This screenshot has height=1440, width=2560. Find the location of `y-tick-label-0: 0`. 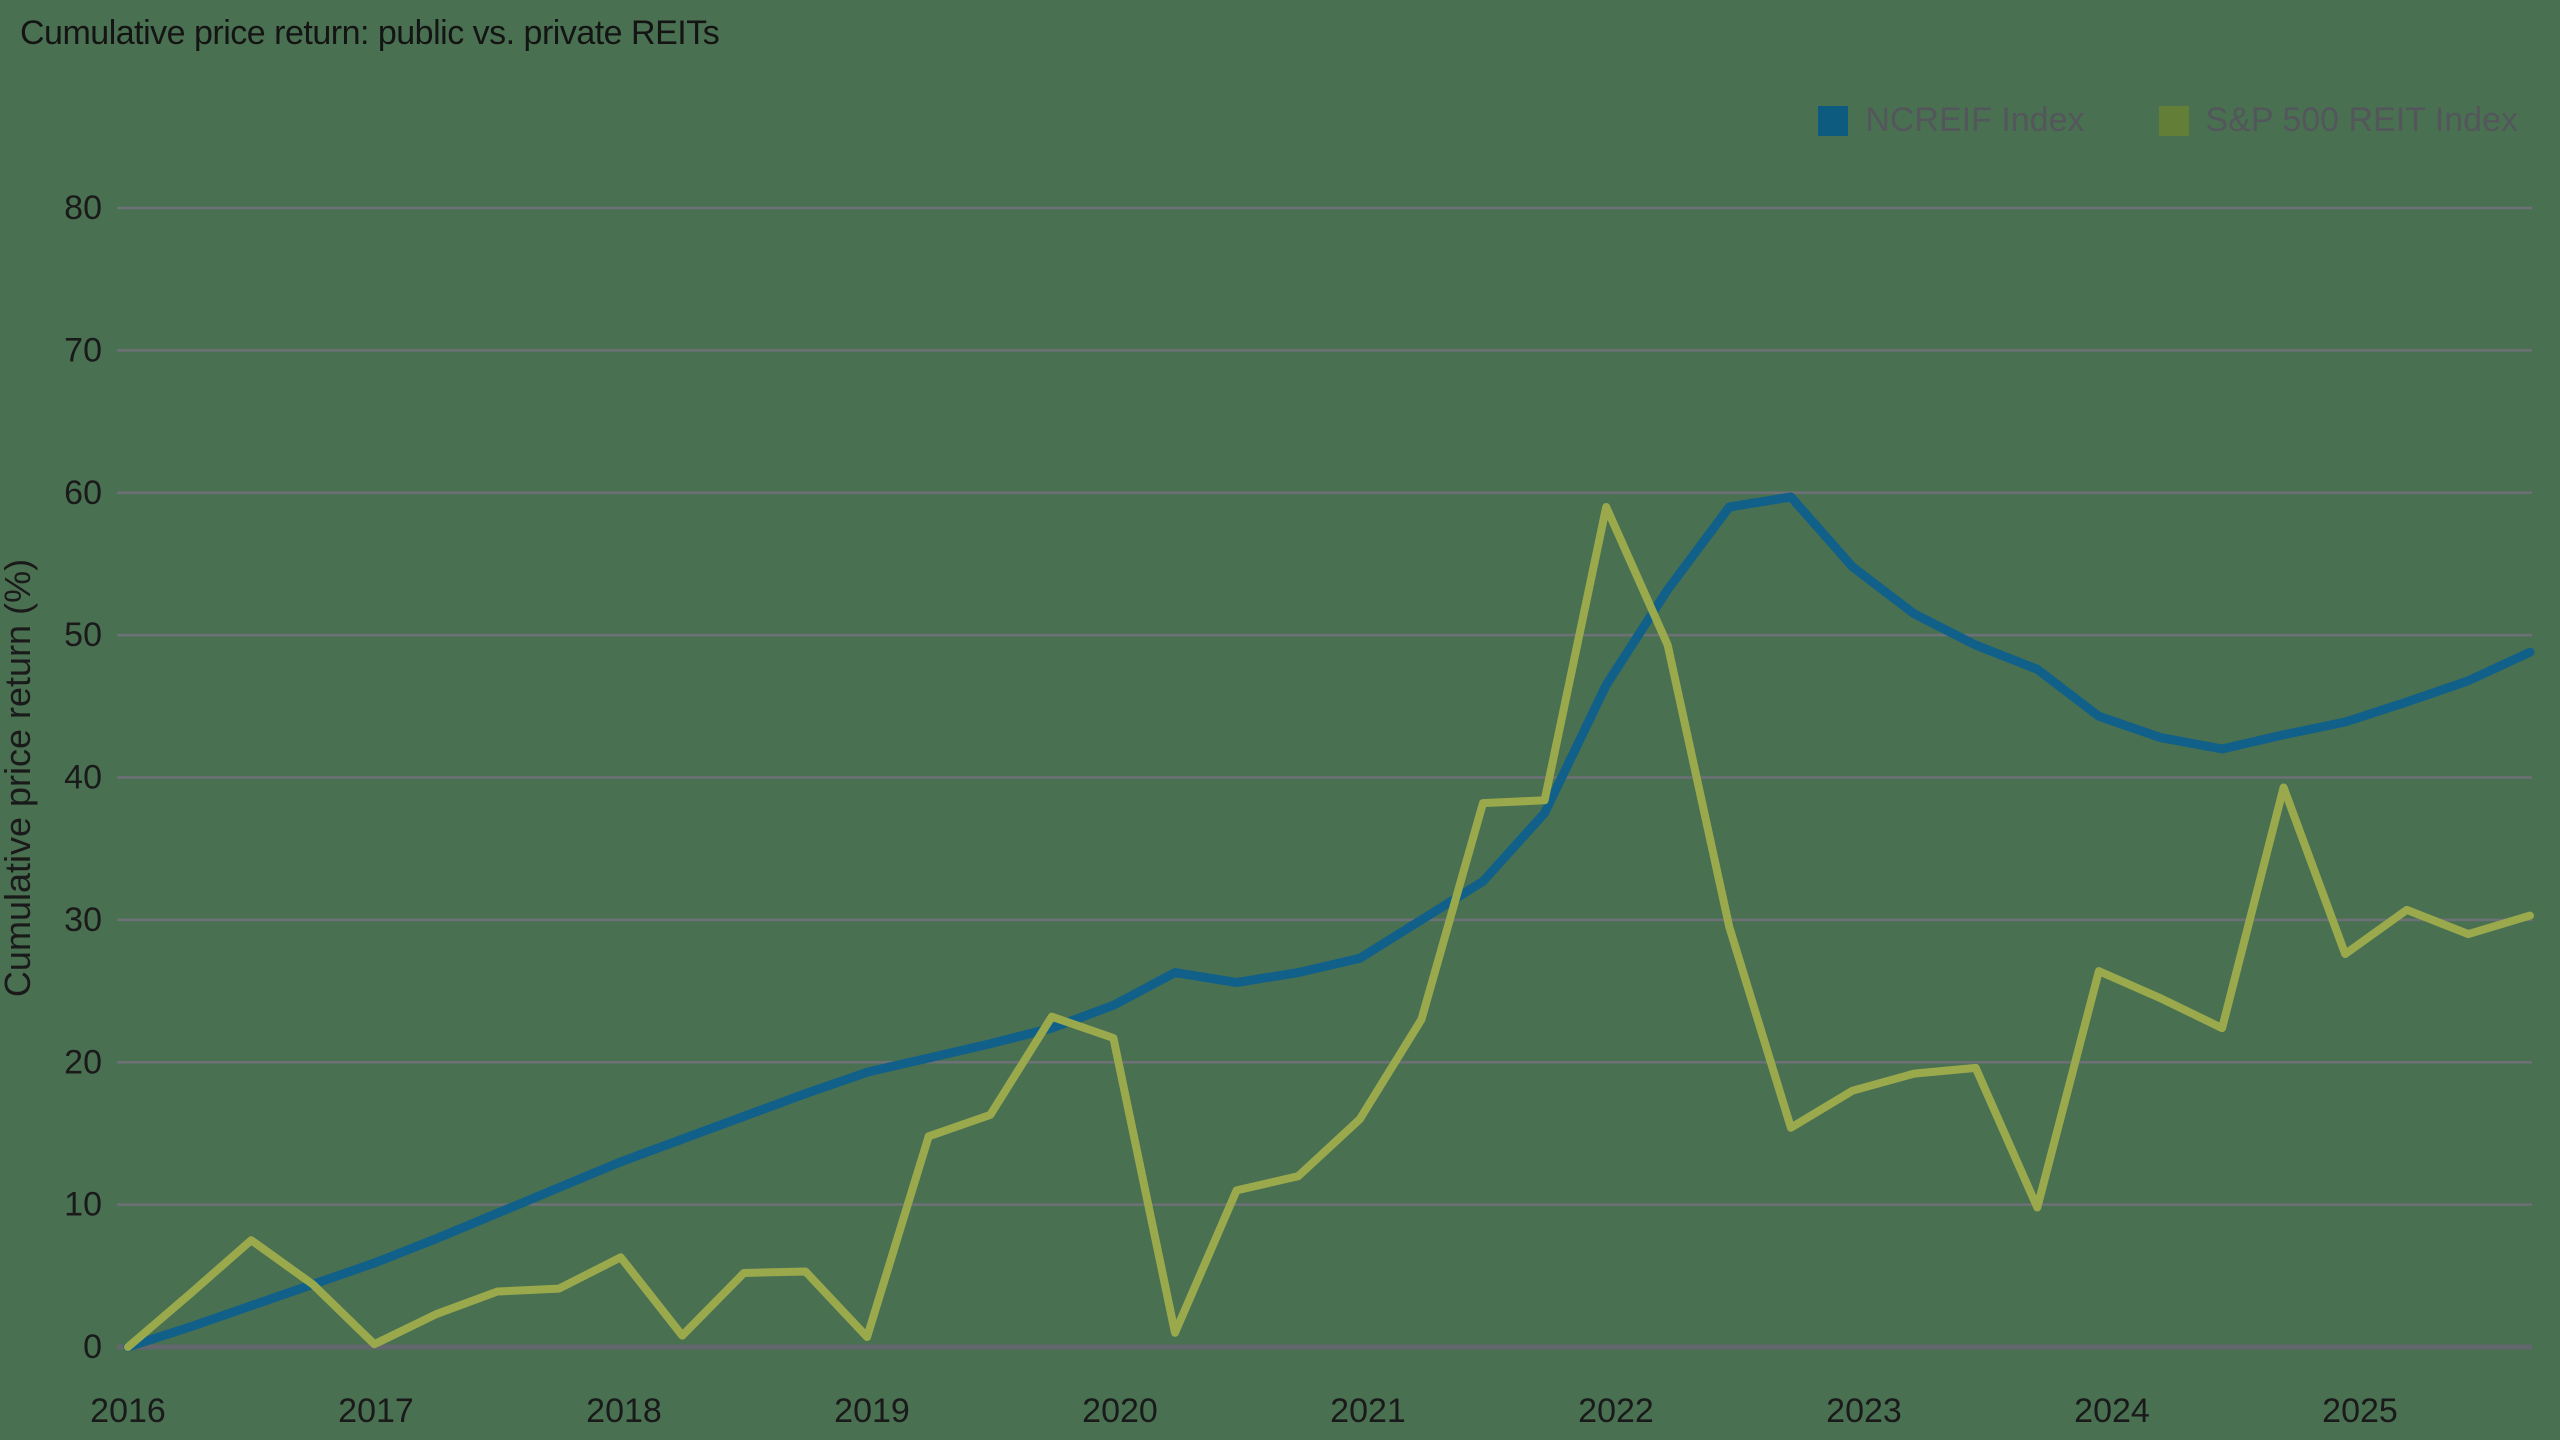

y-tick-label-0: 0 is located at coordinates (92, 1347).